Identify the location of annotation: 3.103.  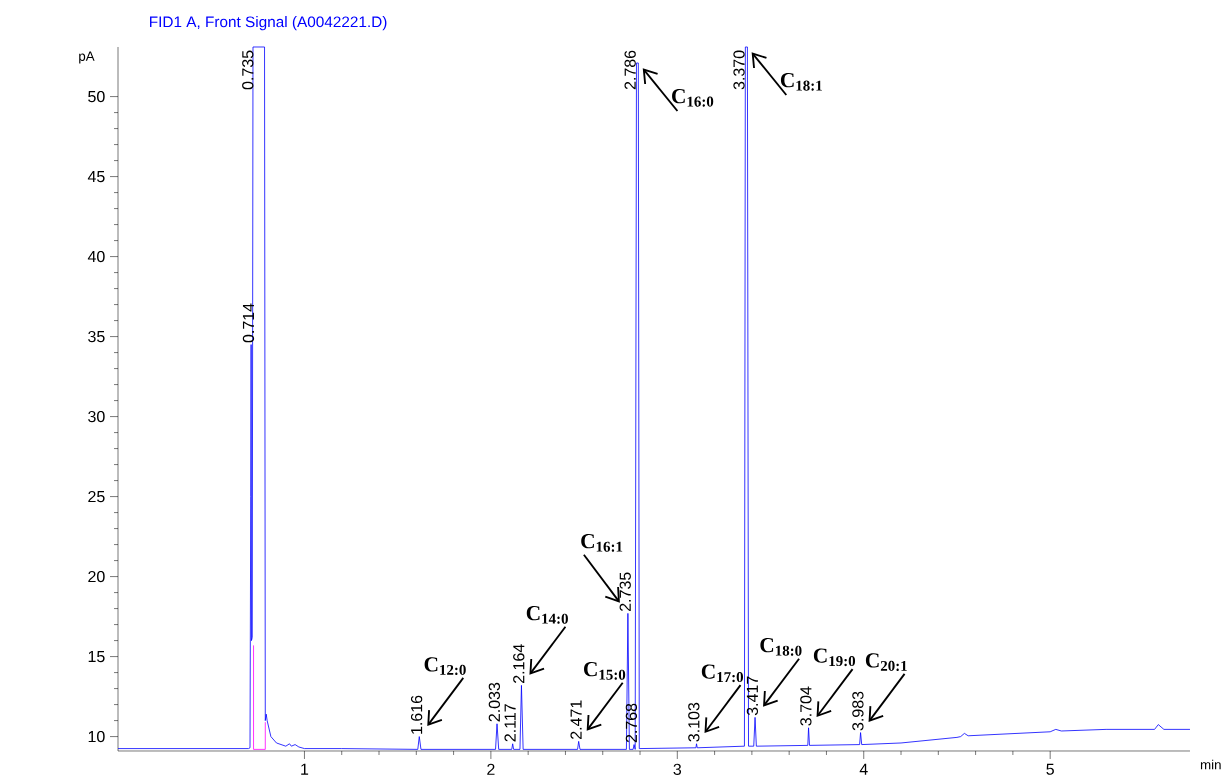
(694, 722).